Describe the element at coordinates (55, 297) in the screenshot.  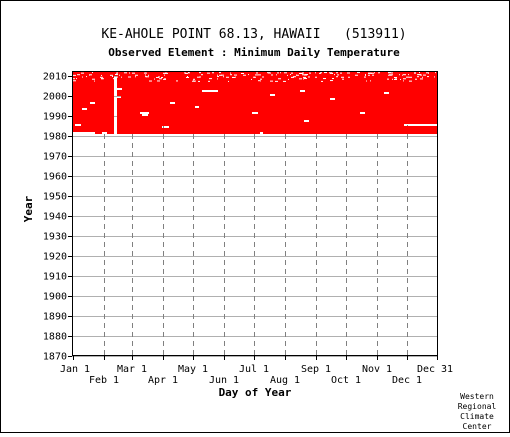
I see `y-tick-label-1900: 1900` at that location.